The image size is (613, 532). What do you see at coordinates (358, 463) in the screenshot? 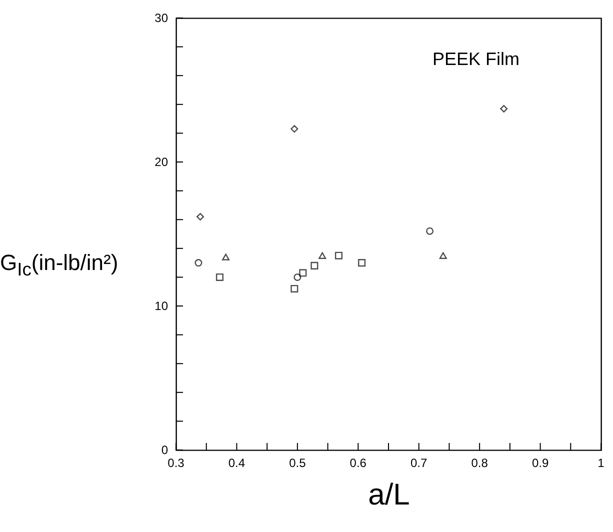
I see `x-tick-label: 0.6` at bounding box center [358, 463].